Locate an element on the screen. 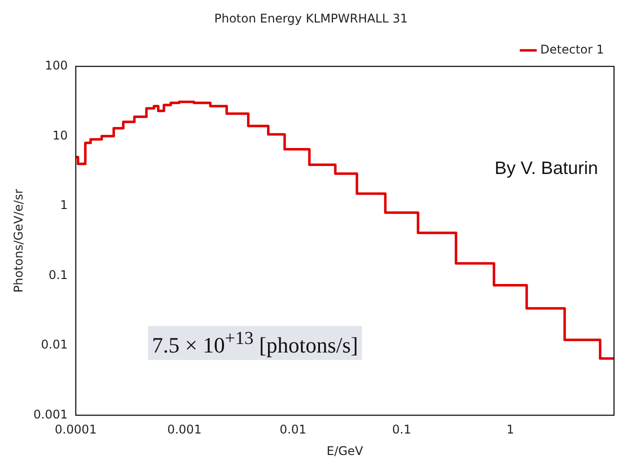  y-tick-label: 100 is located at coordinates (56, 65).